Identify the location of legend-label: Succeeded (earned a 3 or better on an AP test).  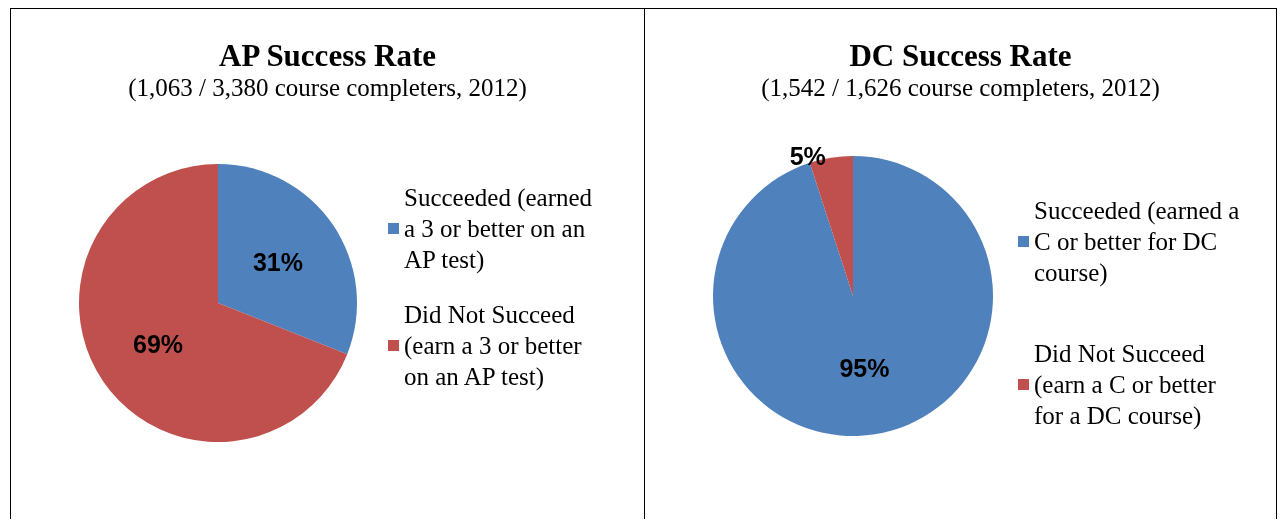
(501, 229).